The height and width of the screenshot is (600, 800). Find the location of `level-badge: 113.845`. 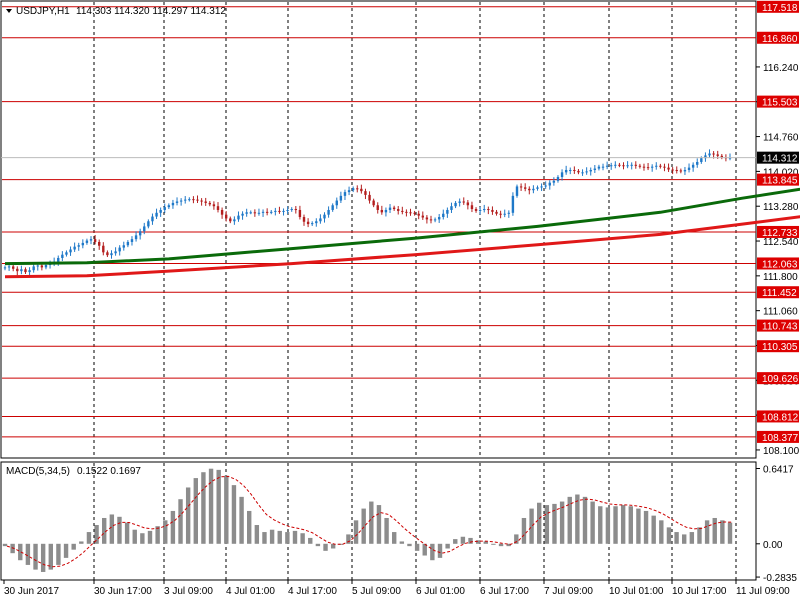

level-badge: 113.845 is located at coordinates (778, 180).